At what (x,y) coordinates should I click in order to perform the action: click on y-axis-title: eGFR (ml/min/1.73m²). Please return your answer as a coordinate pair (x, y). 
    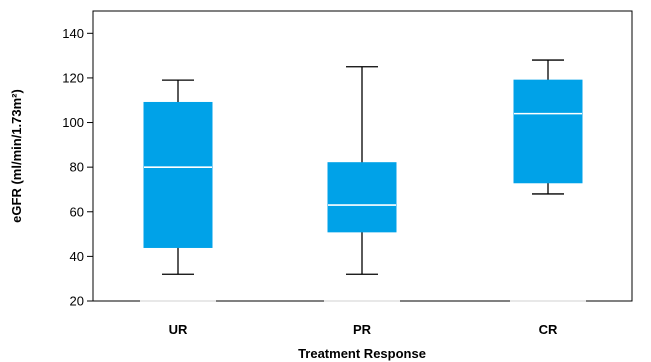
    Looking at the image, I should click on (16, 156).